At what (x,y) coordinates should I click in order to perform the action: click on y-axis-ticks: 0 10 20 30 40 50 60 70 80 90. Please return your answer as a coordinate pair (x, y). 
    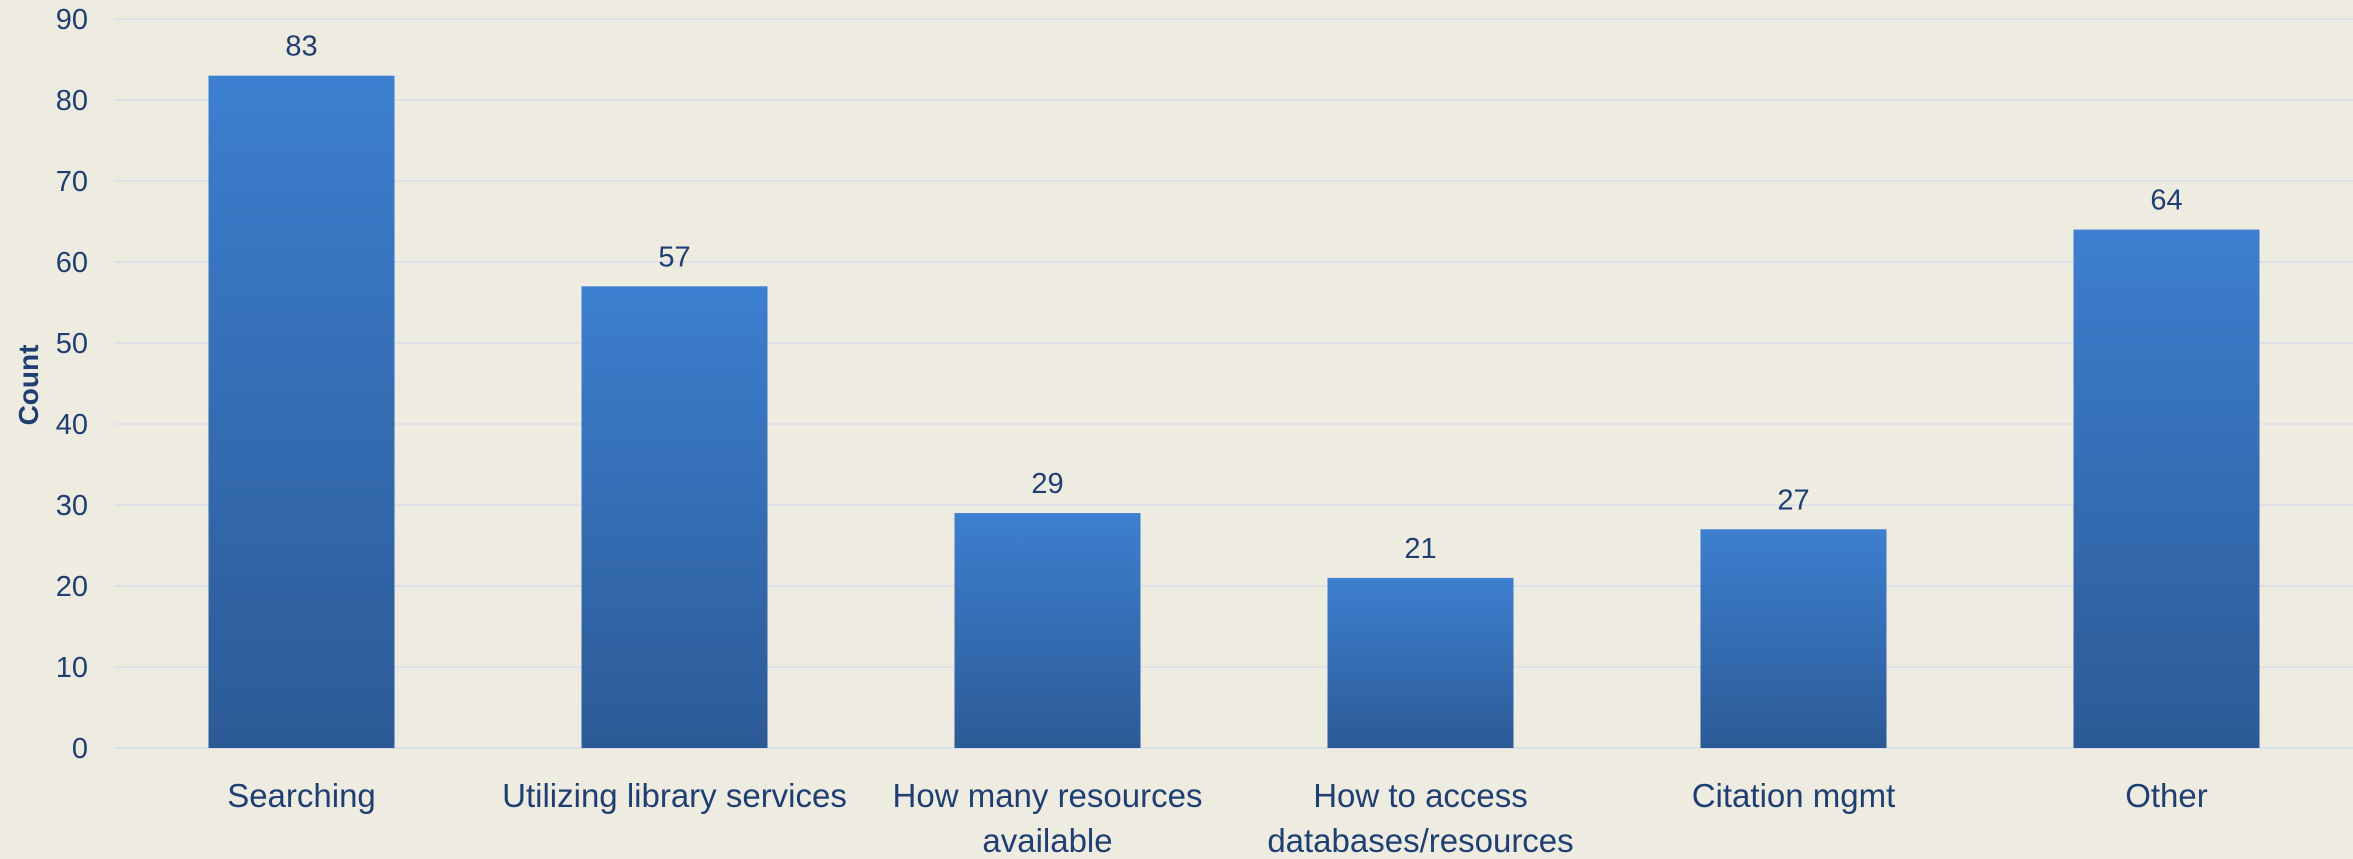
    Looking at the image, I should click on (72, 384).